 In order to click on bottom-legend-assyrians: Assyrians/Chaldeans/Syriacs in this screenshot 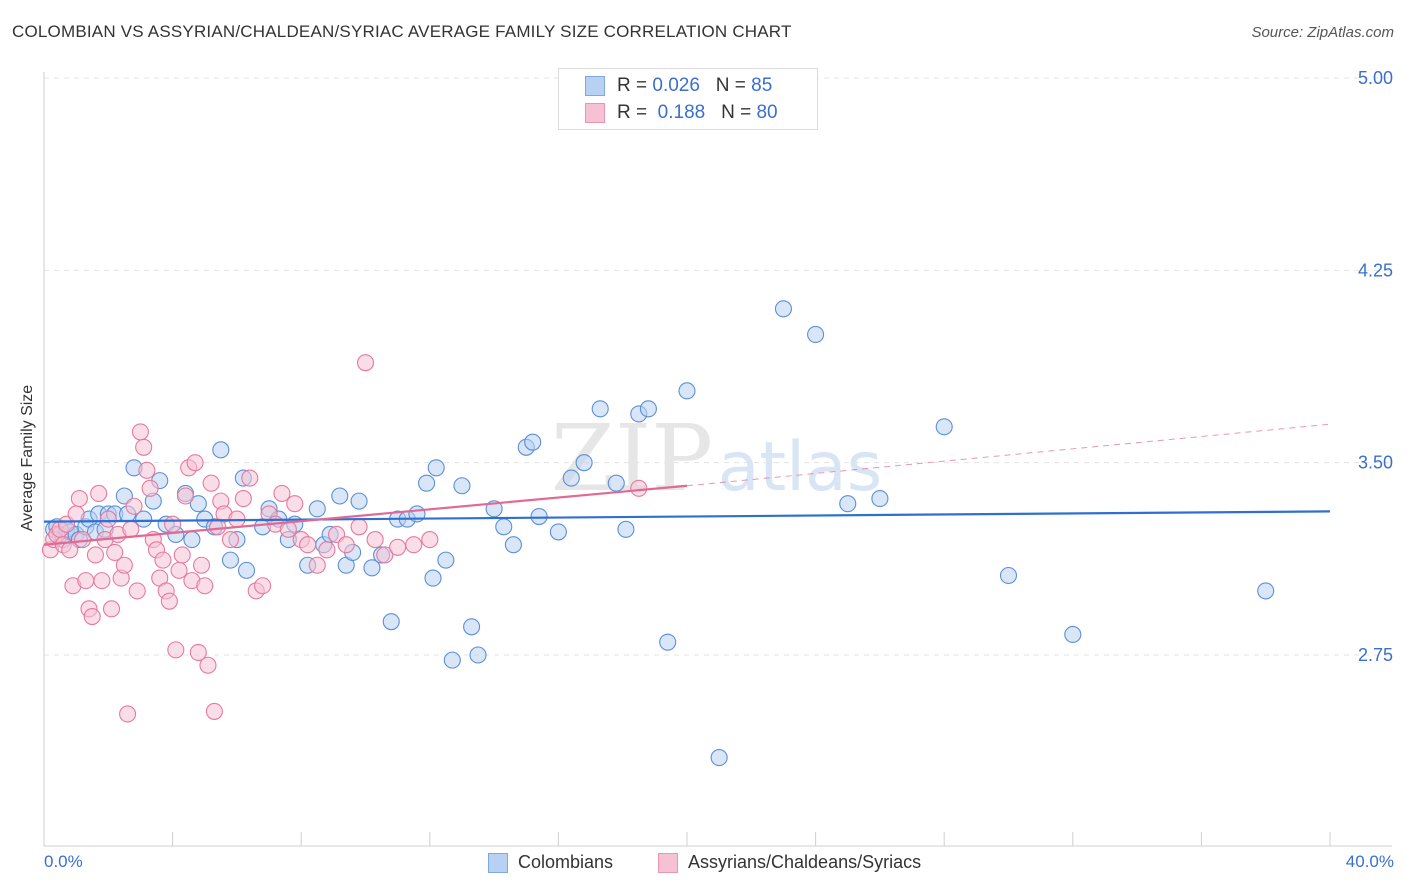, I will do `click(789, 862)`.